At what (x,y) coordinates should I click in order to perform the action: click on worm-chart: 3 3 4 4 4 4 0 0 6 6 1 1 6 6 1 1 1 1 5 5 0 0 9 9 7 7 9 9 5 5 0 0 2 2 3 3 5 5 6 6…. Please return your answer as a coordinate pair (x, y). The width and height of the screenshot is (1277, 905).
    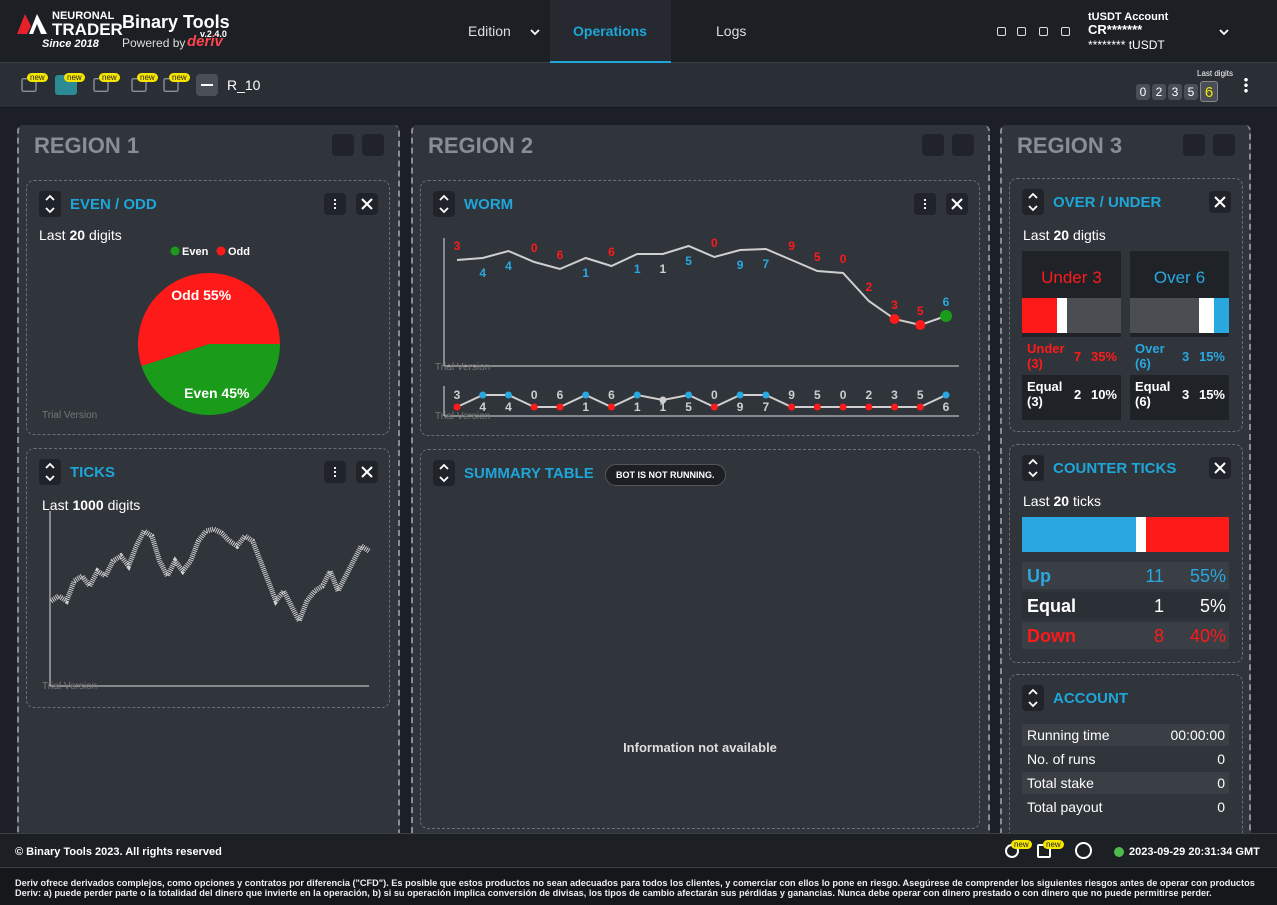
    Looking at the image, I should click on (697, 329).